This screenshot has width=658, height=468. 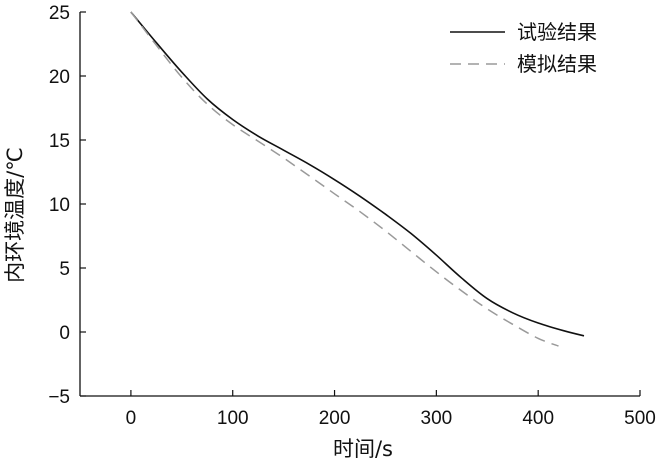 What do you see at coordinates (59, 77) in the screenshot?
I see `y-tick-label: 20` at bounding box center [59, 77].